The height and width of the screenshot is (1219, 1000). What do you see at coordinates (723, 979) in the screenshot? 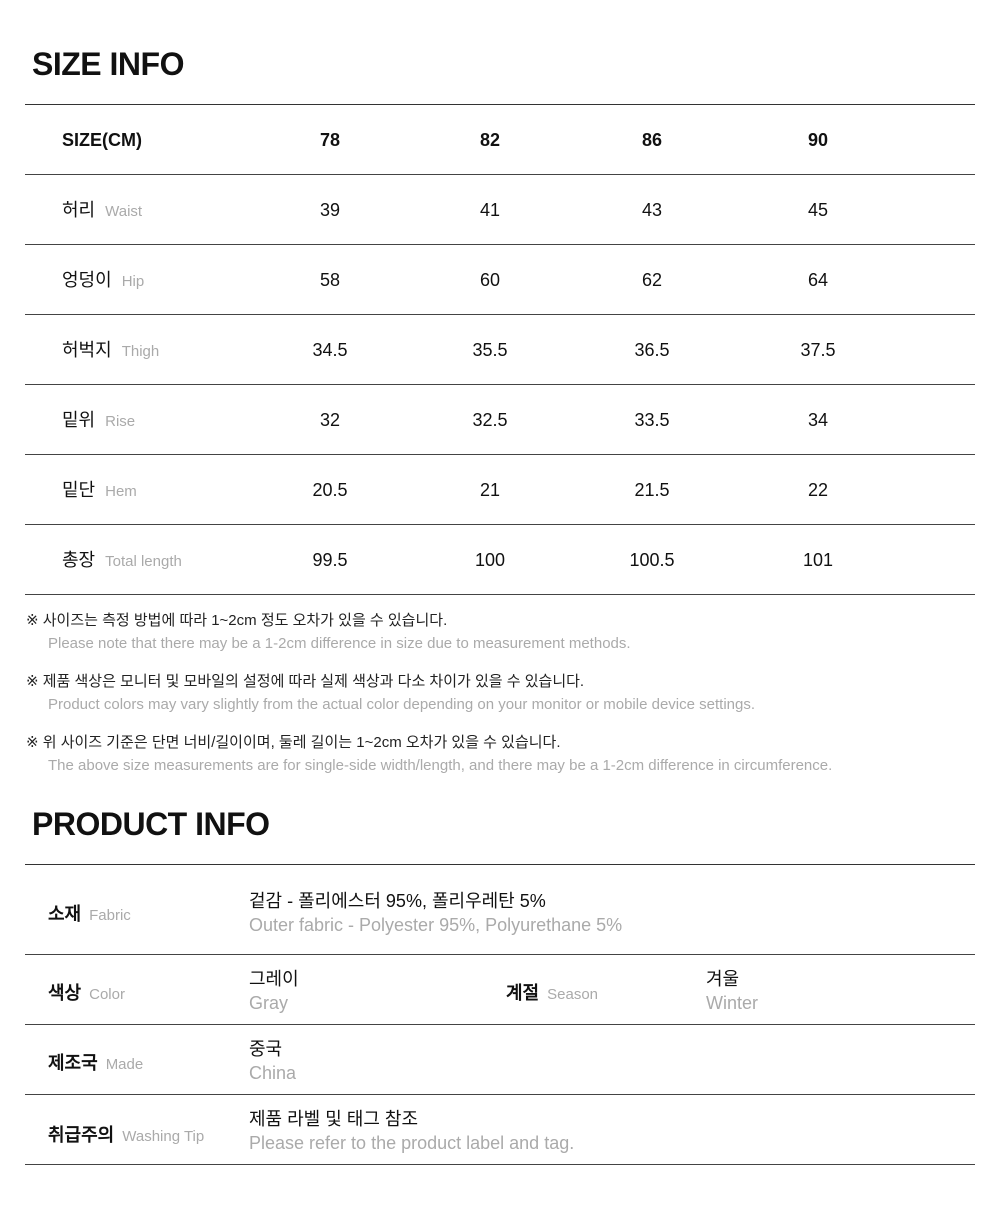
I see `season-value: 겨울` at bounding box center [723, 979].